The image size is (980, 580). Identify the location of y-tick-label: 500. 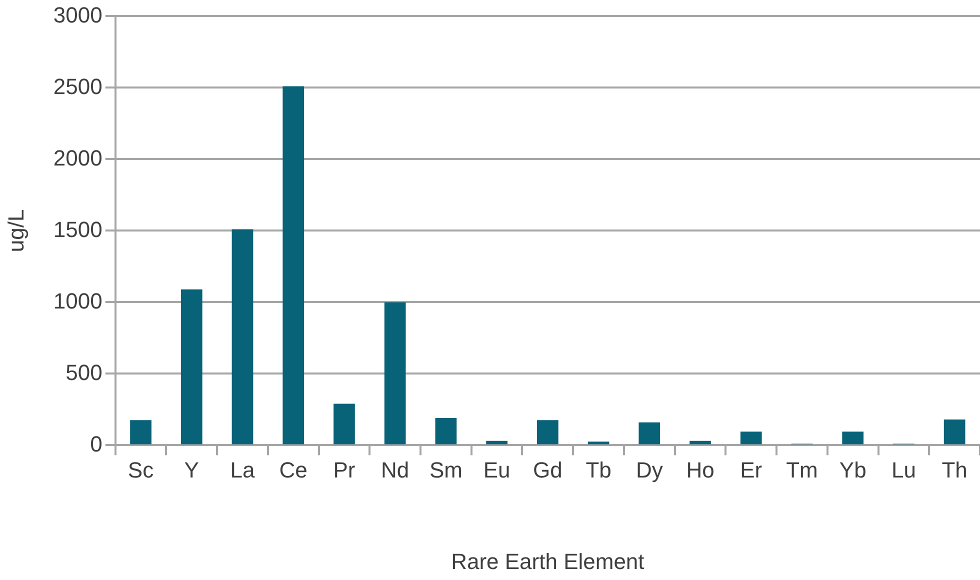
(84, 372).